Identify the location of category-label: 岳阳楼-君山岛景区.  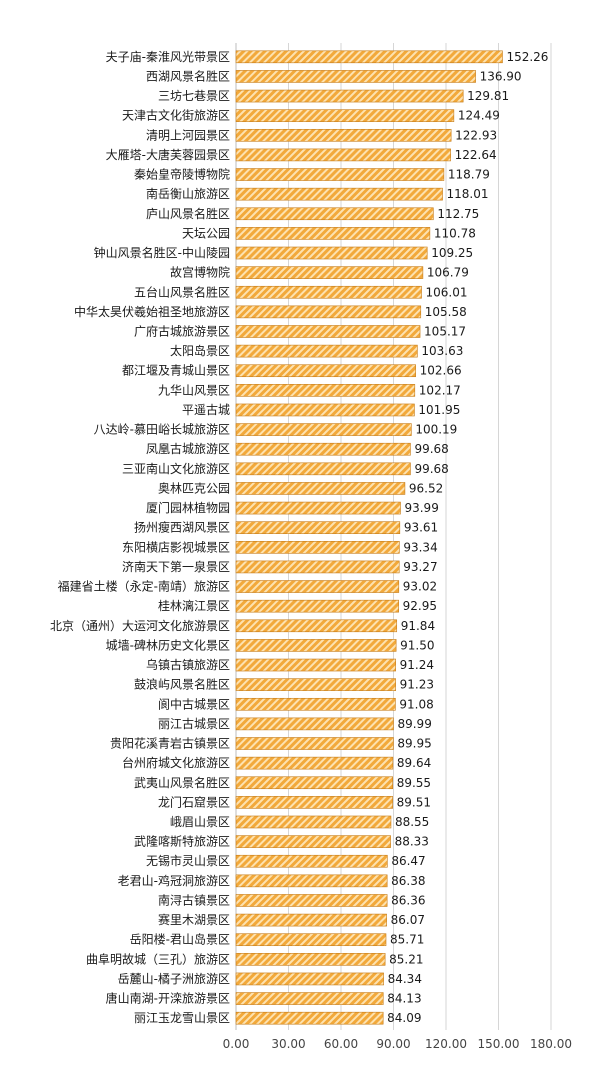
(180, 939).